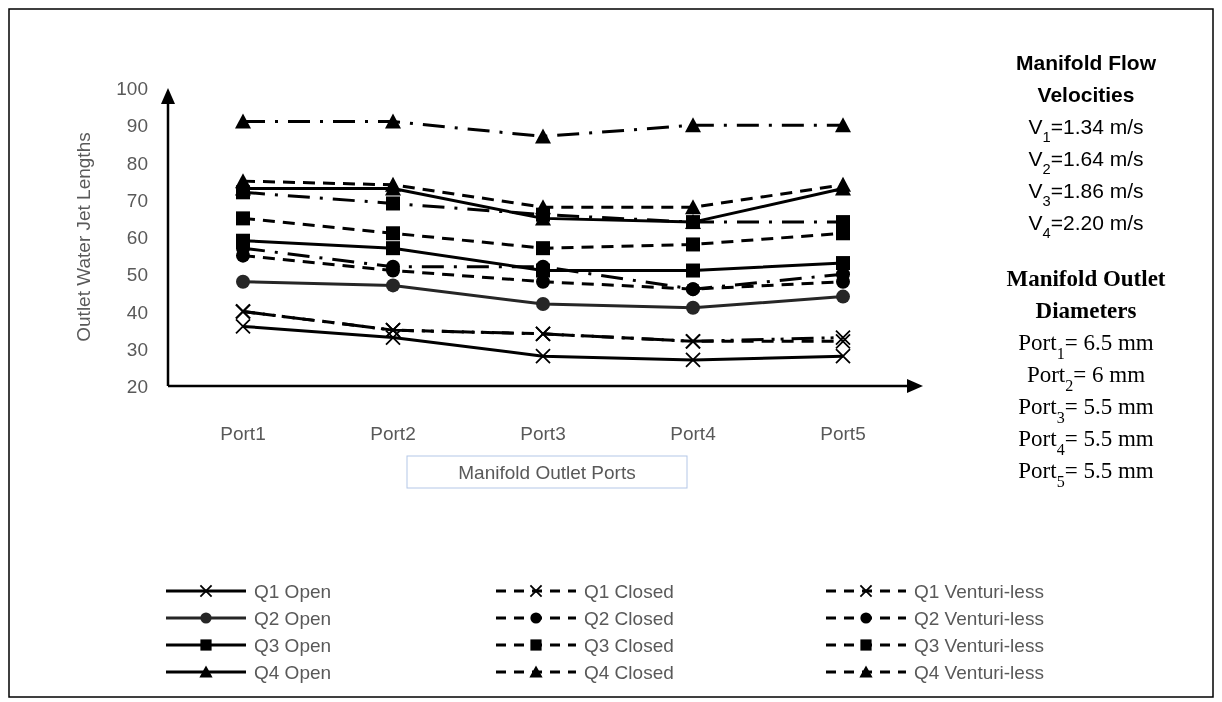 This screenshot has width=1222, height=702. Describe the element at coordinates (547, 472) in the screenshot. I see `x-axis-title: Manifold Outlet Ports` at that location.